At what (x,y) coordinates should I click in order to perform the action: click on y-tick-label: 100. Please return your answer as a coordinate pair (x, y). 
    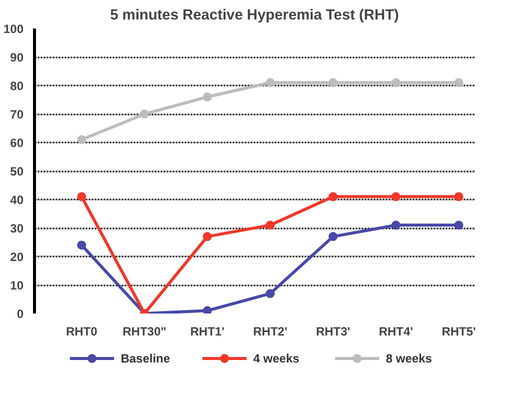
    Looking at the image, I should click on (13, 29).